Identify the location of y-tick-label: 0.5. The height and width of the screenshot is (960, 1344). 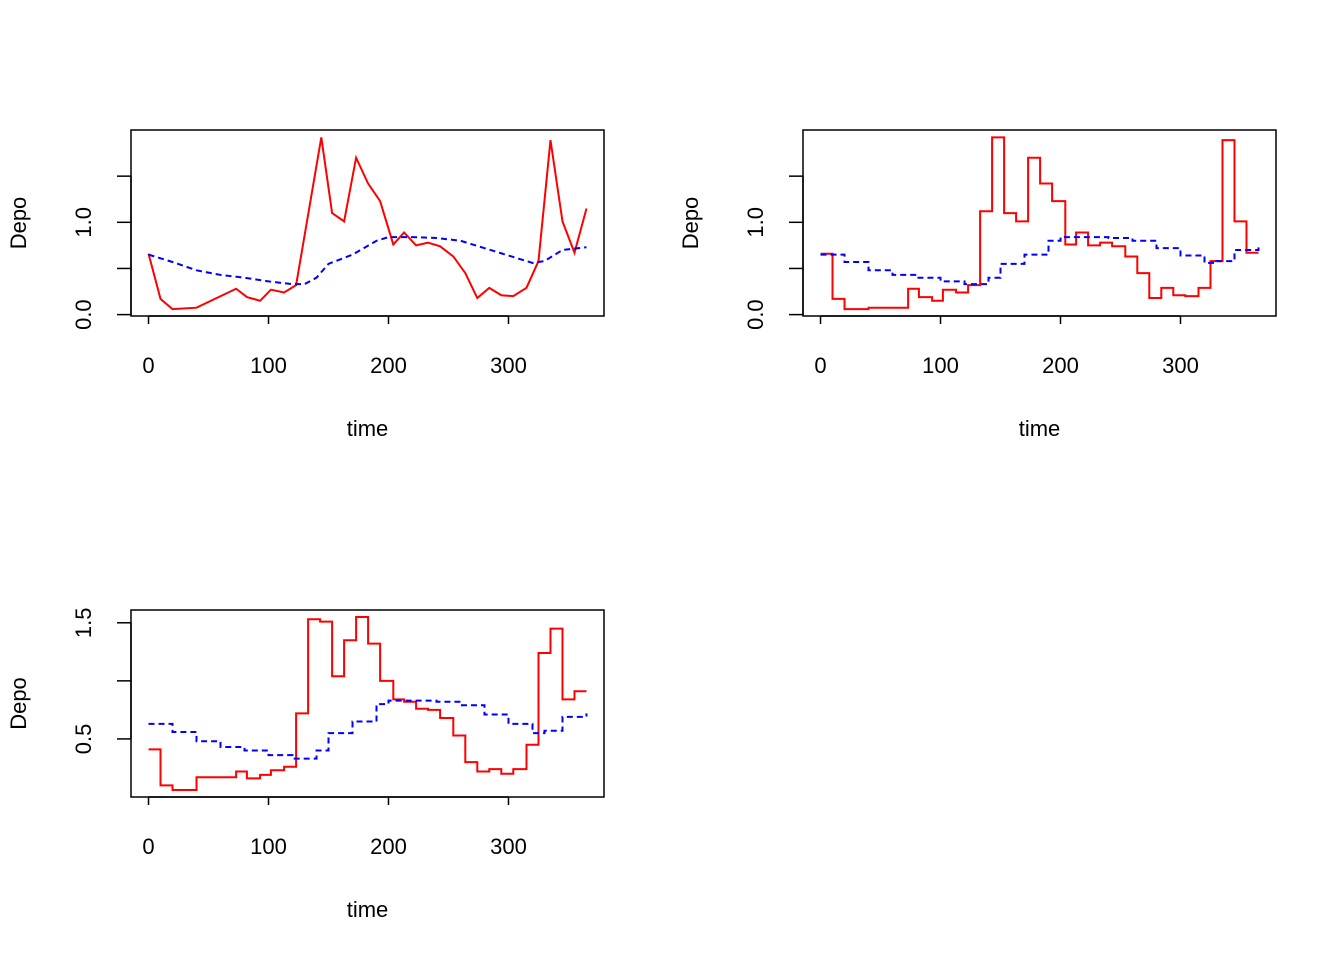
(83, 739).